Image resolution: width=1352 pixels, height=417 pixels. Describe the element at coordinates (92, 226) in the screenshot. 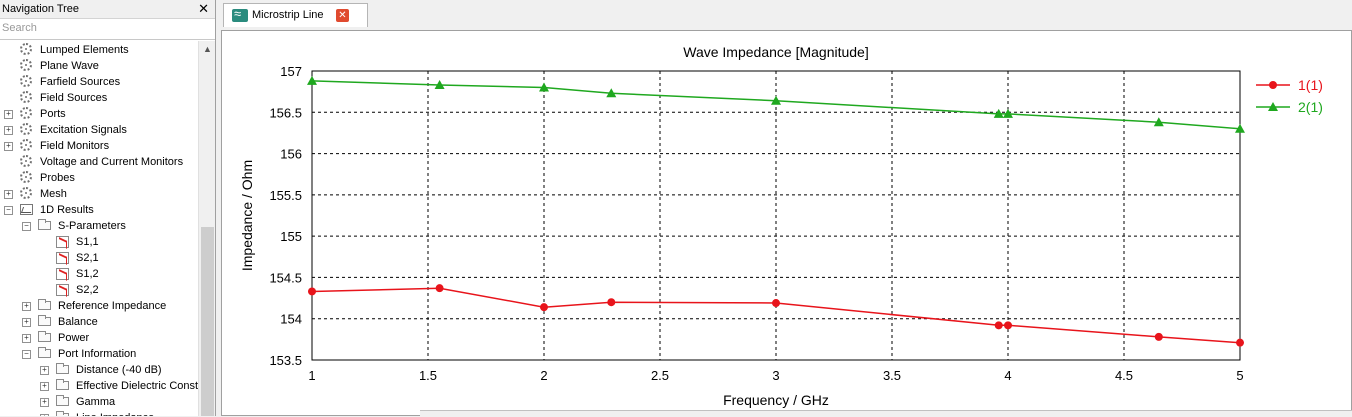

I see `tree-item-label: S-Parameters` at that location.